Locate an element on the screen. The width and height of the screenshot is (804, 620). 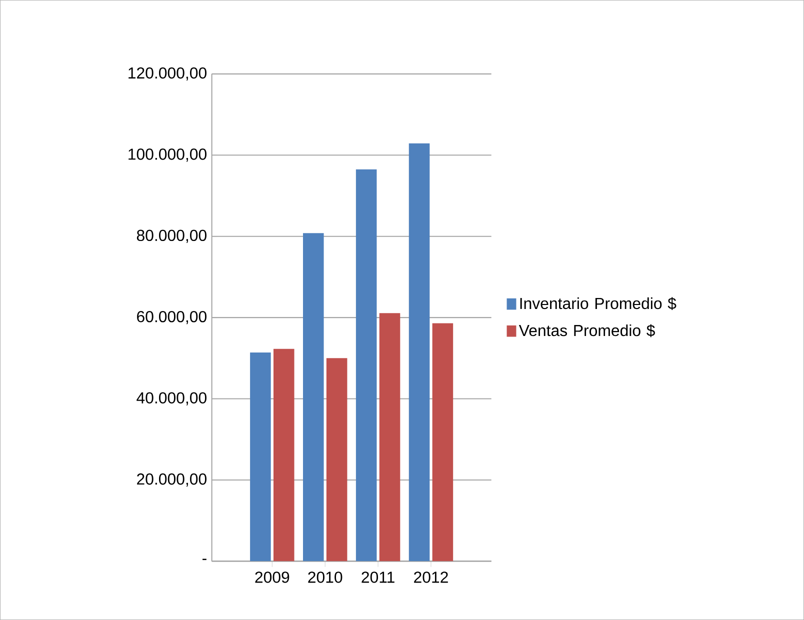
y-tick-label: 100.000,00 is located at coordinates (167, 155).